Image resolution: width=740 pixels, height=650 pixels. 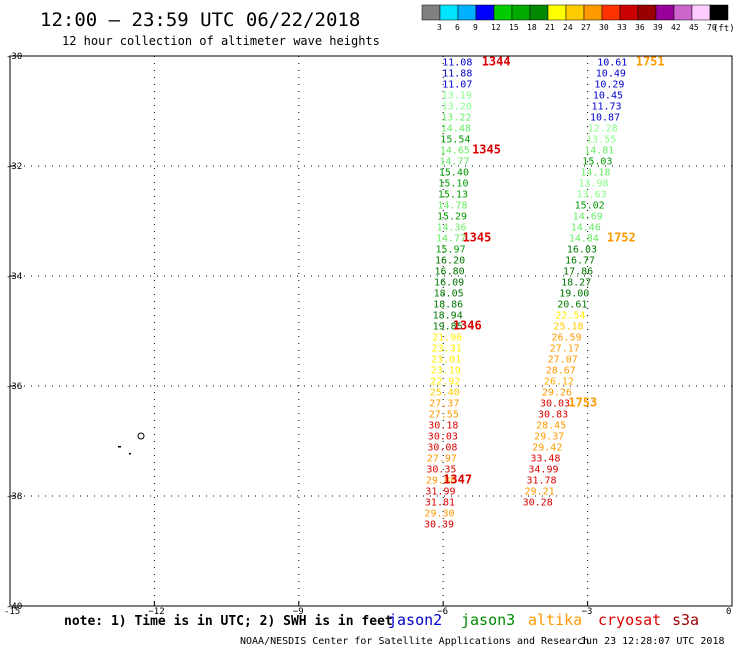 I want to click on wave-height-value: 23.19, so click(x=446, y=371).